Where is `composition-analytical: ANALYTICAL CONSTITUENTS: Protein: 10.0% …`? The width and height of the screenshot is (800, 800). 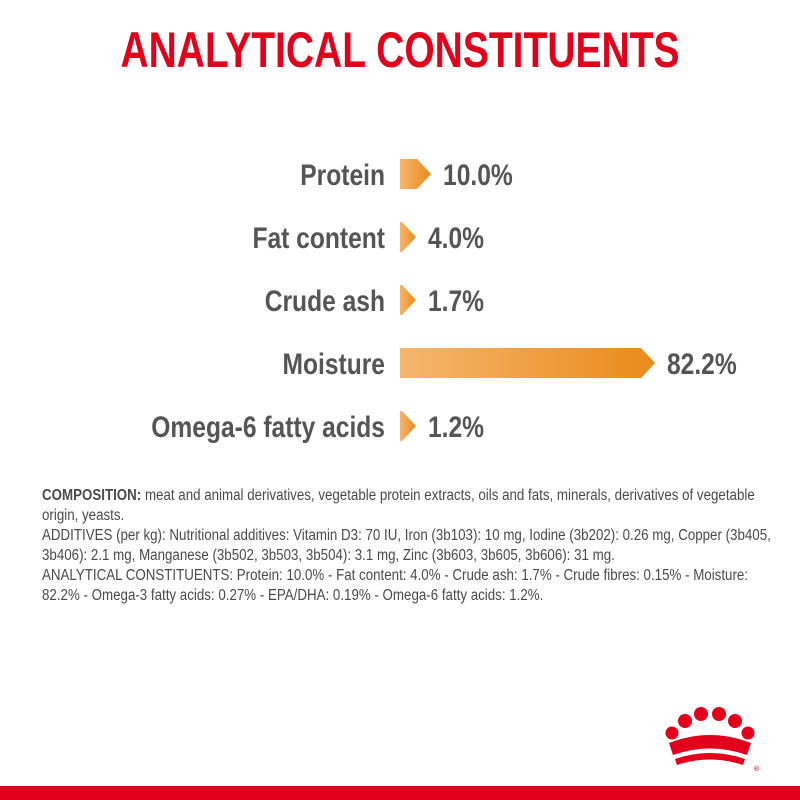 composition-analytical: ANALYTICAL CONSTITUENTS: Protein: 10.0% … is located at coordinates (395, 585).